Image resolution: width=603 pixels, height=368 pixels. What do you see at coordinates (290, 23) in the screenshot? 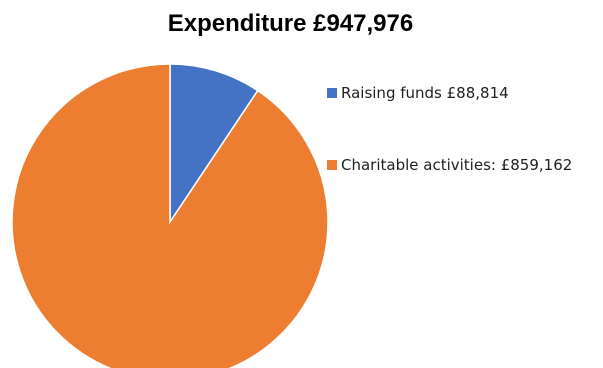
I see `chart-title: Expenditure £947,976` at bounding box center [290, 23].